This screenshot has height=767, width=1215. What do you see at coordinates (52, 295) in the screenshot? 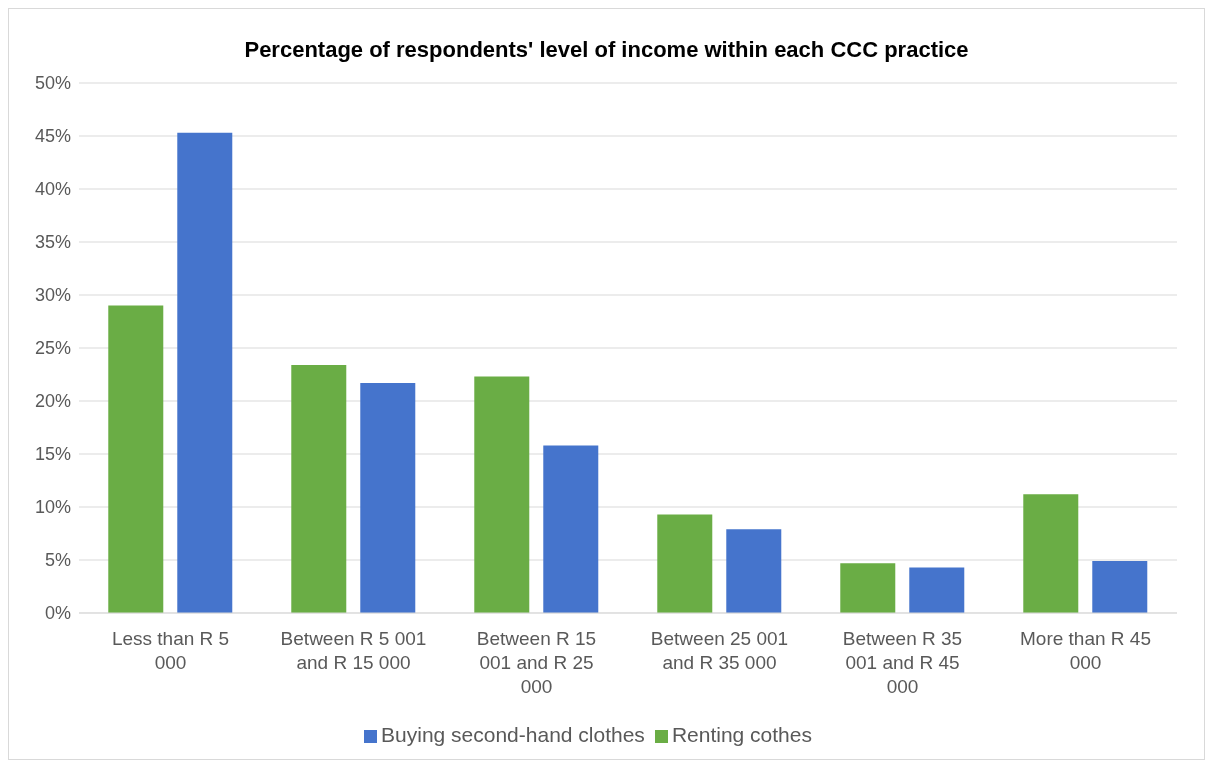
I see `y-tick-label: 30%` at bounding box center [52, 295].